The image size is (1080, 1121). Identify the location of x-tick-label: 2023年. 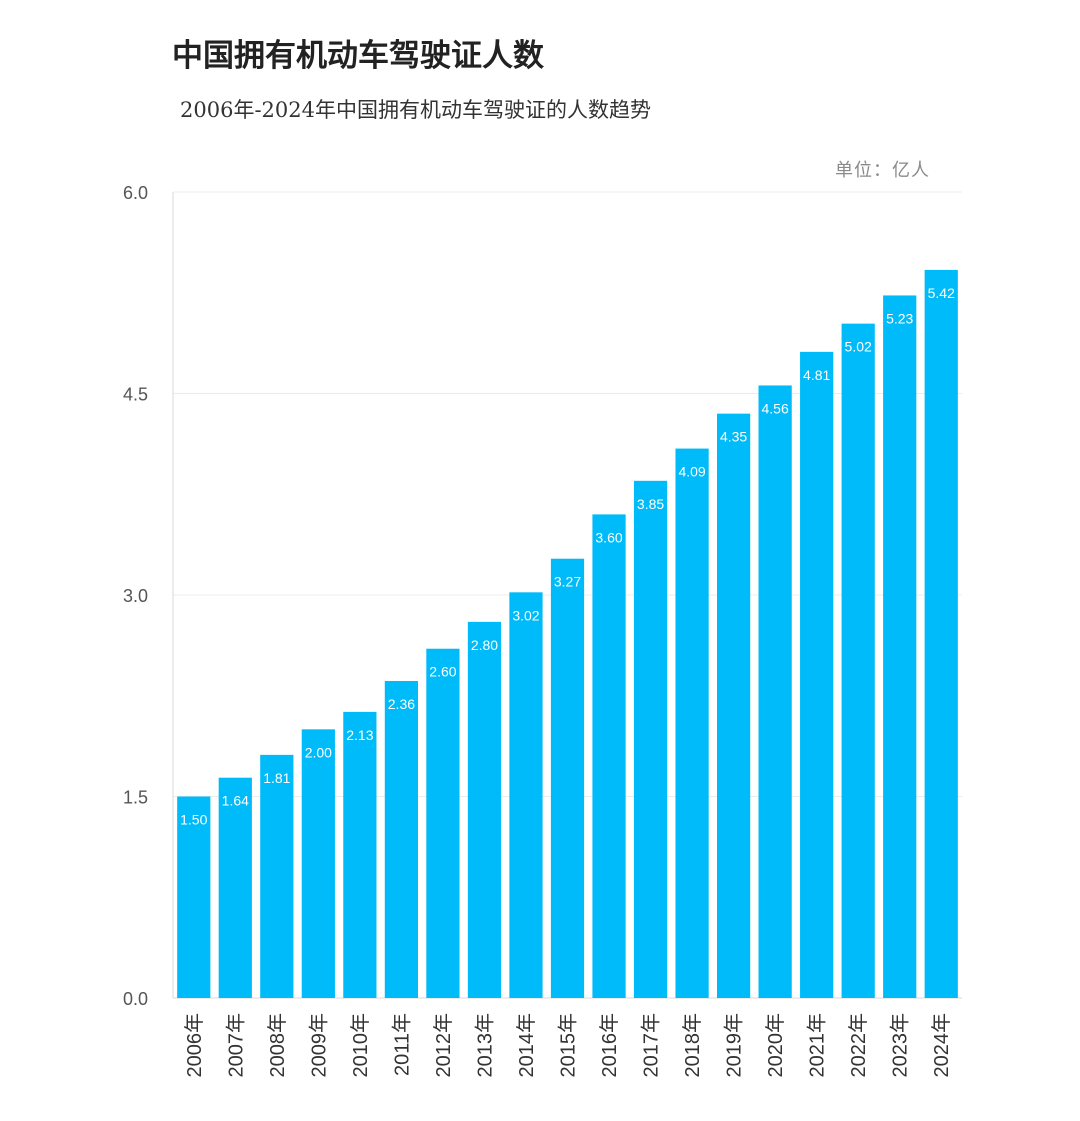
(900, 1045).